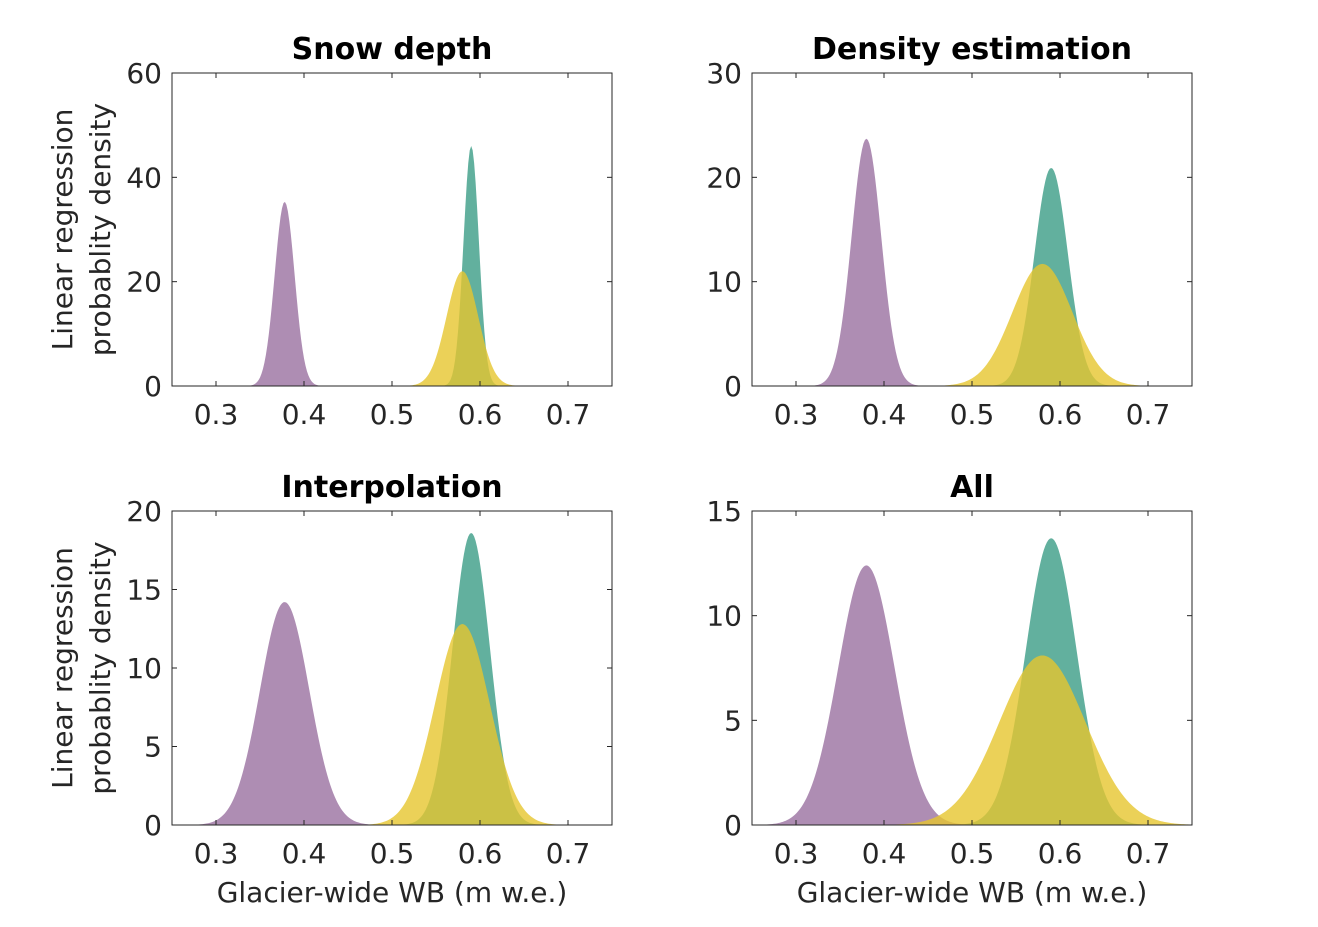 This screenshot has width=1318, height=927. What do you see at coordinates (391, 487) in the screenshot?
I see `panel-title: Interpolation` at bounding box center [391, 487].